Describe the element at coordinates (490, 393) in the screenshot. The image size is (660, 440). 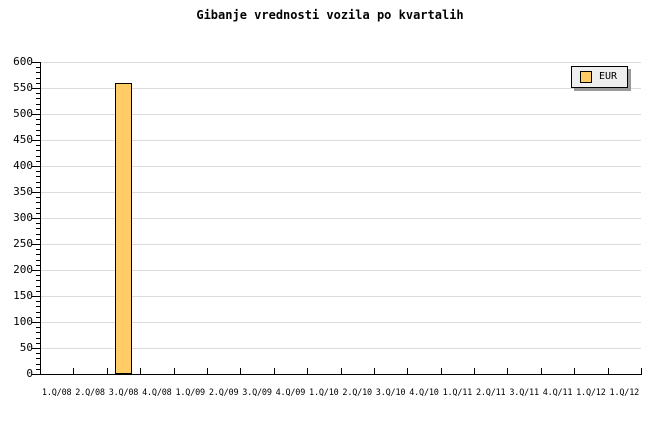
I see `x-tick-label: 2.Q/11` at that location.